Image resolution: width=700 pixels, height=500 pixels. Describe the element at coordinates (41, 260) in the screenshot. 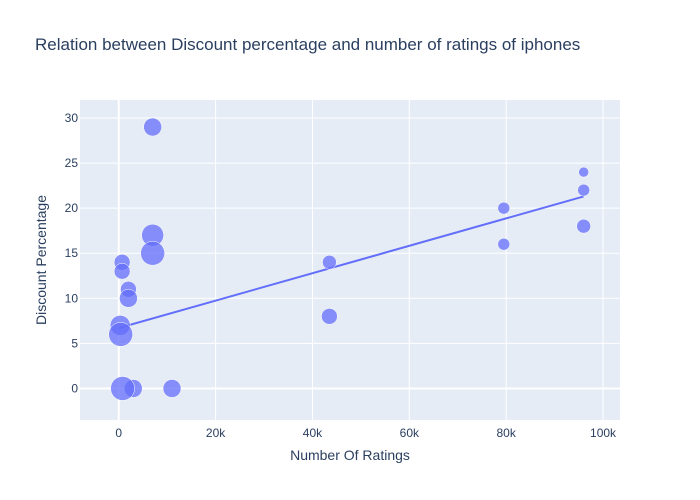

I see `y-axis-title: Discount Percentage` at that location.